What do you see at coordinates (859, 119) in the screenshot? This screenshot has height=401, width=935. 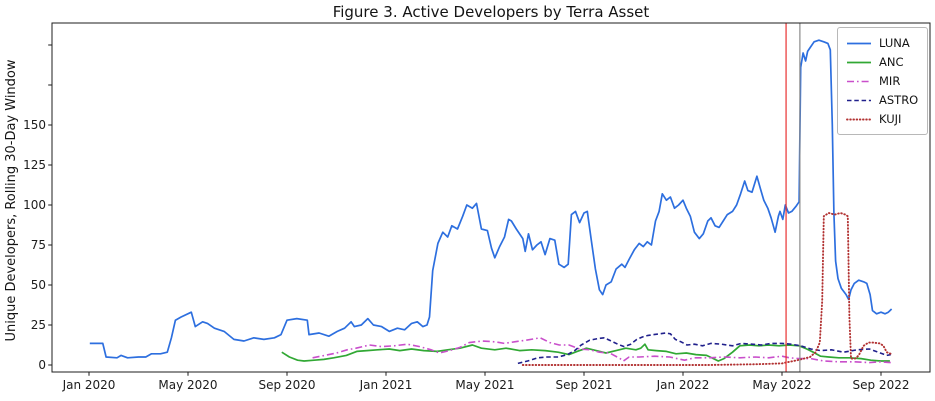 I see `legend-line-sample-kuji` at bounding box center [859, 119].